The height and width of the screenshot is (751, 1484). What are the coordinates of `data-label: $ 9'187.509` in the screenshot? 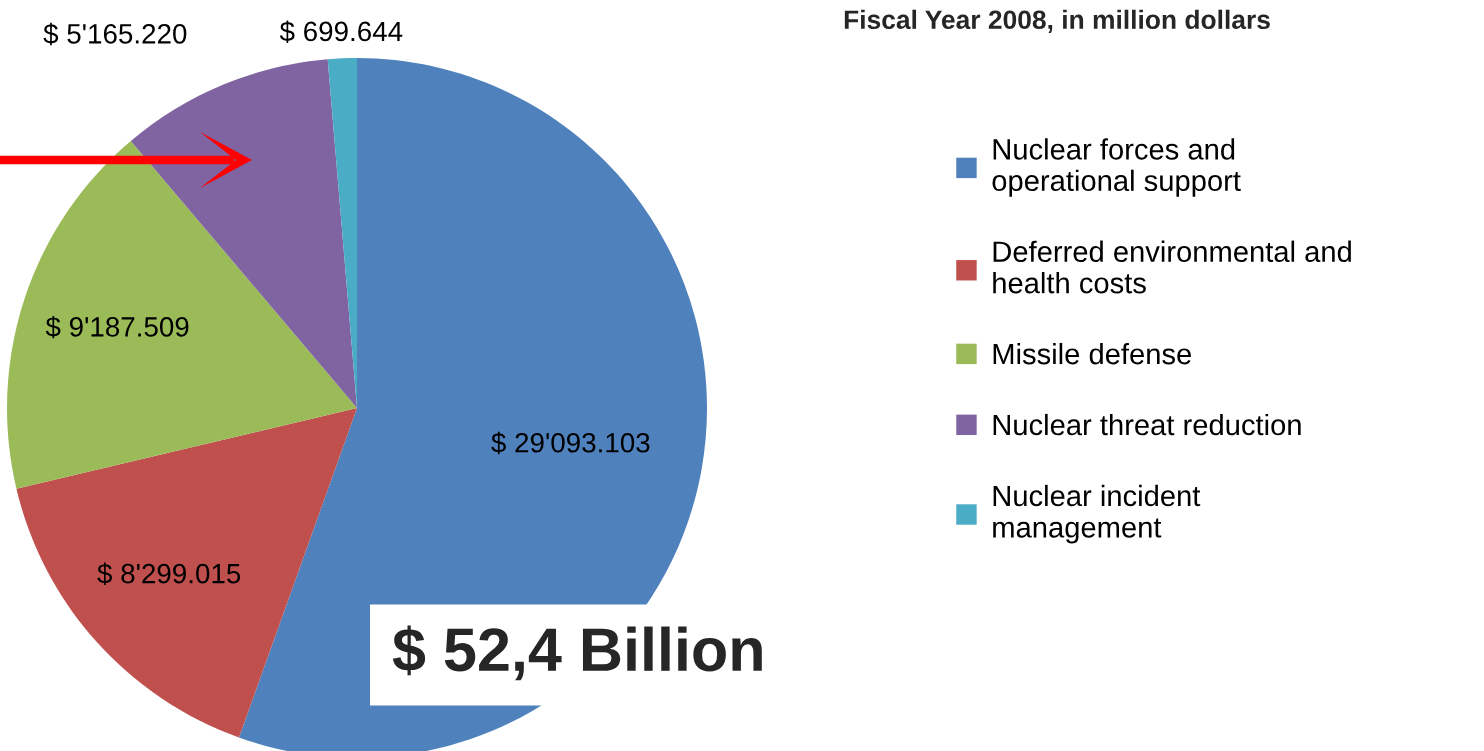 It's located at (117, 327).